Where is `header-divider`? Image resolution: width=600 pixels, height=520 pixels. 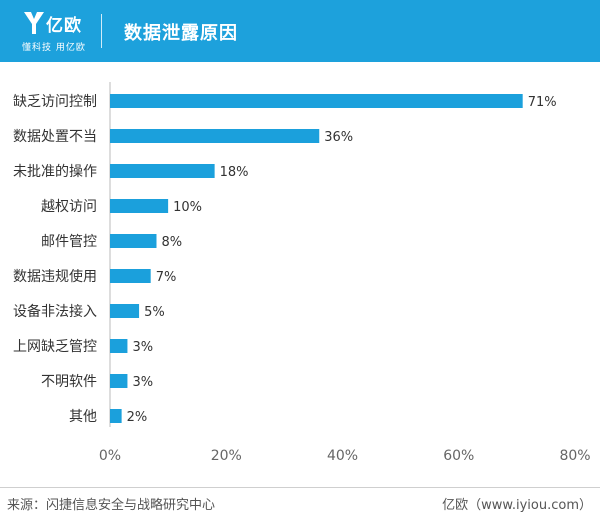
header-divider is located at coordinates (101, 31).